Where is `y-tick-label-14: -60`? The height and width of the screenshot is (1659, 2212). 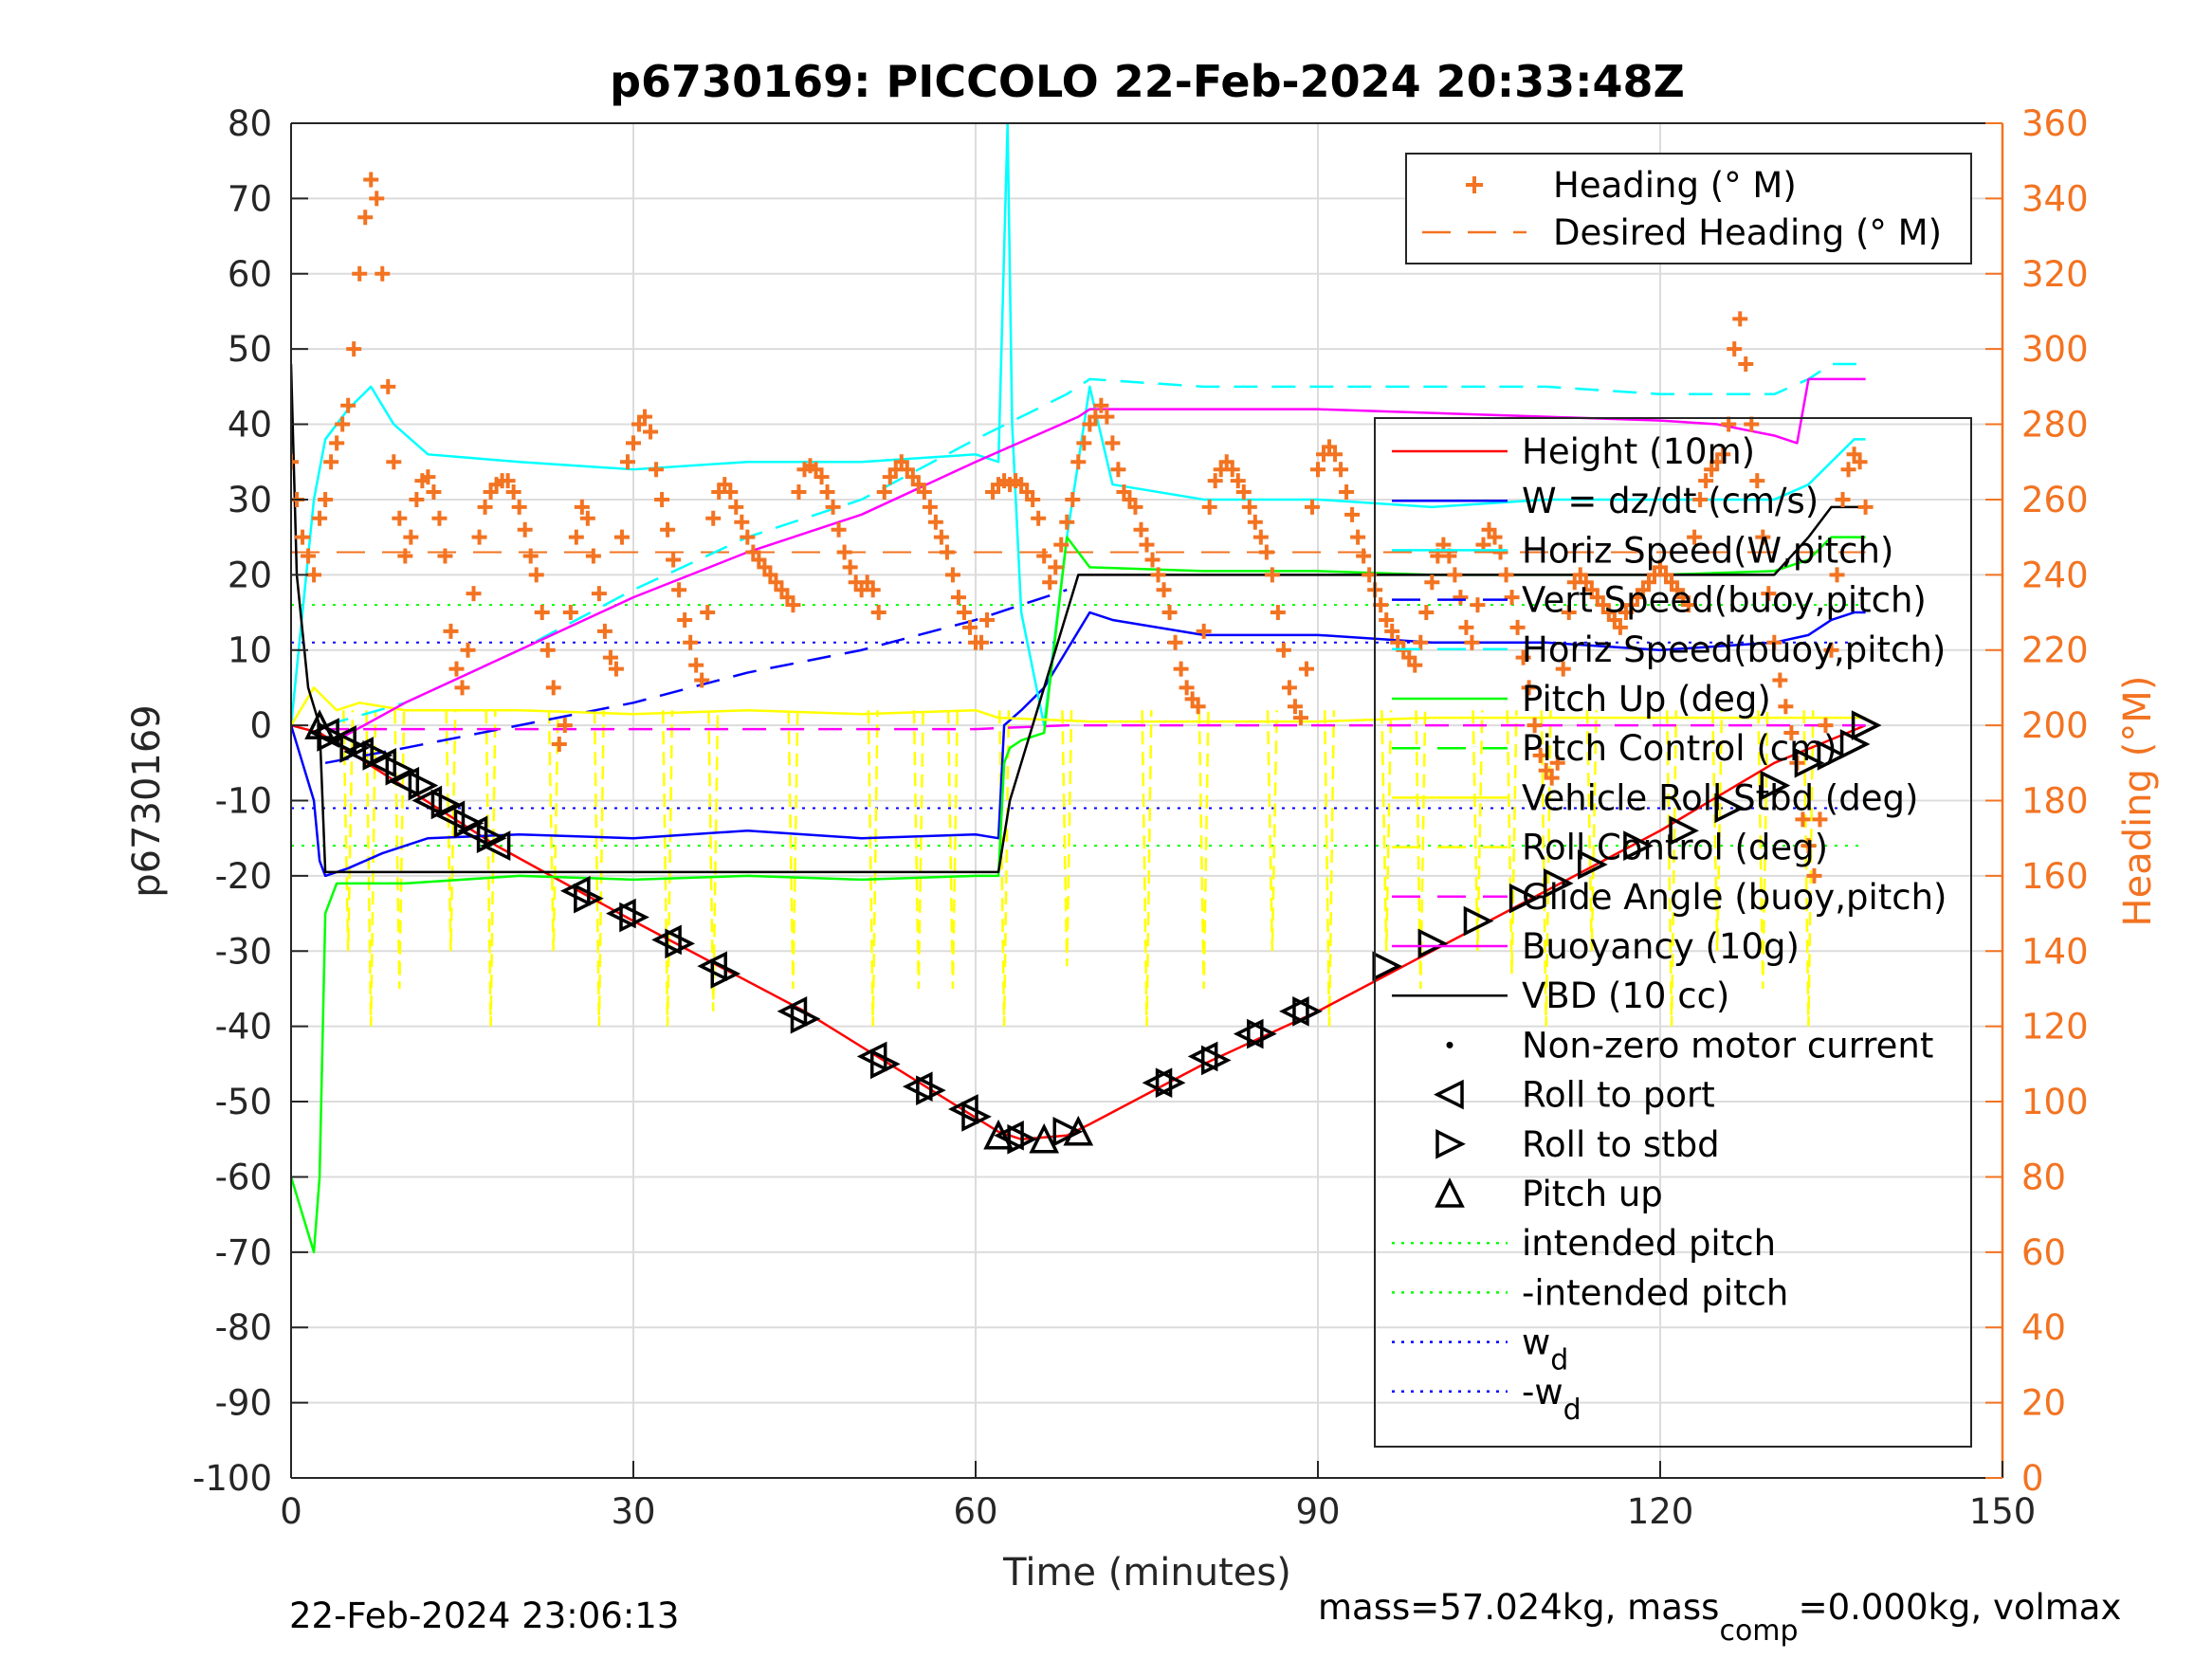 y-tick-label-14: -60 is located at coordinates (243, 1177).